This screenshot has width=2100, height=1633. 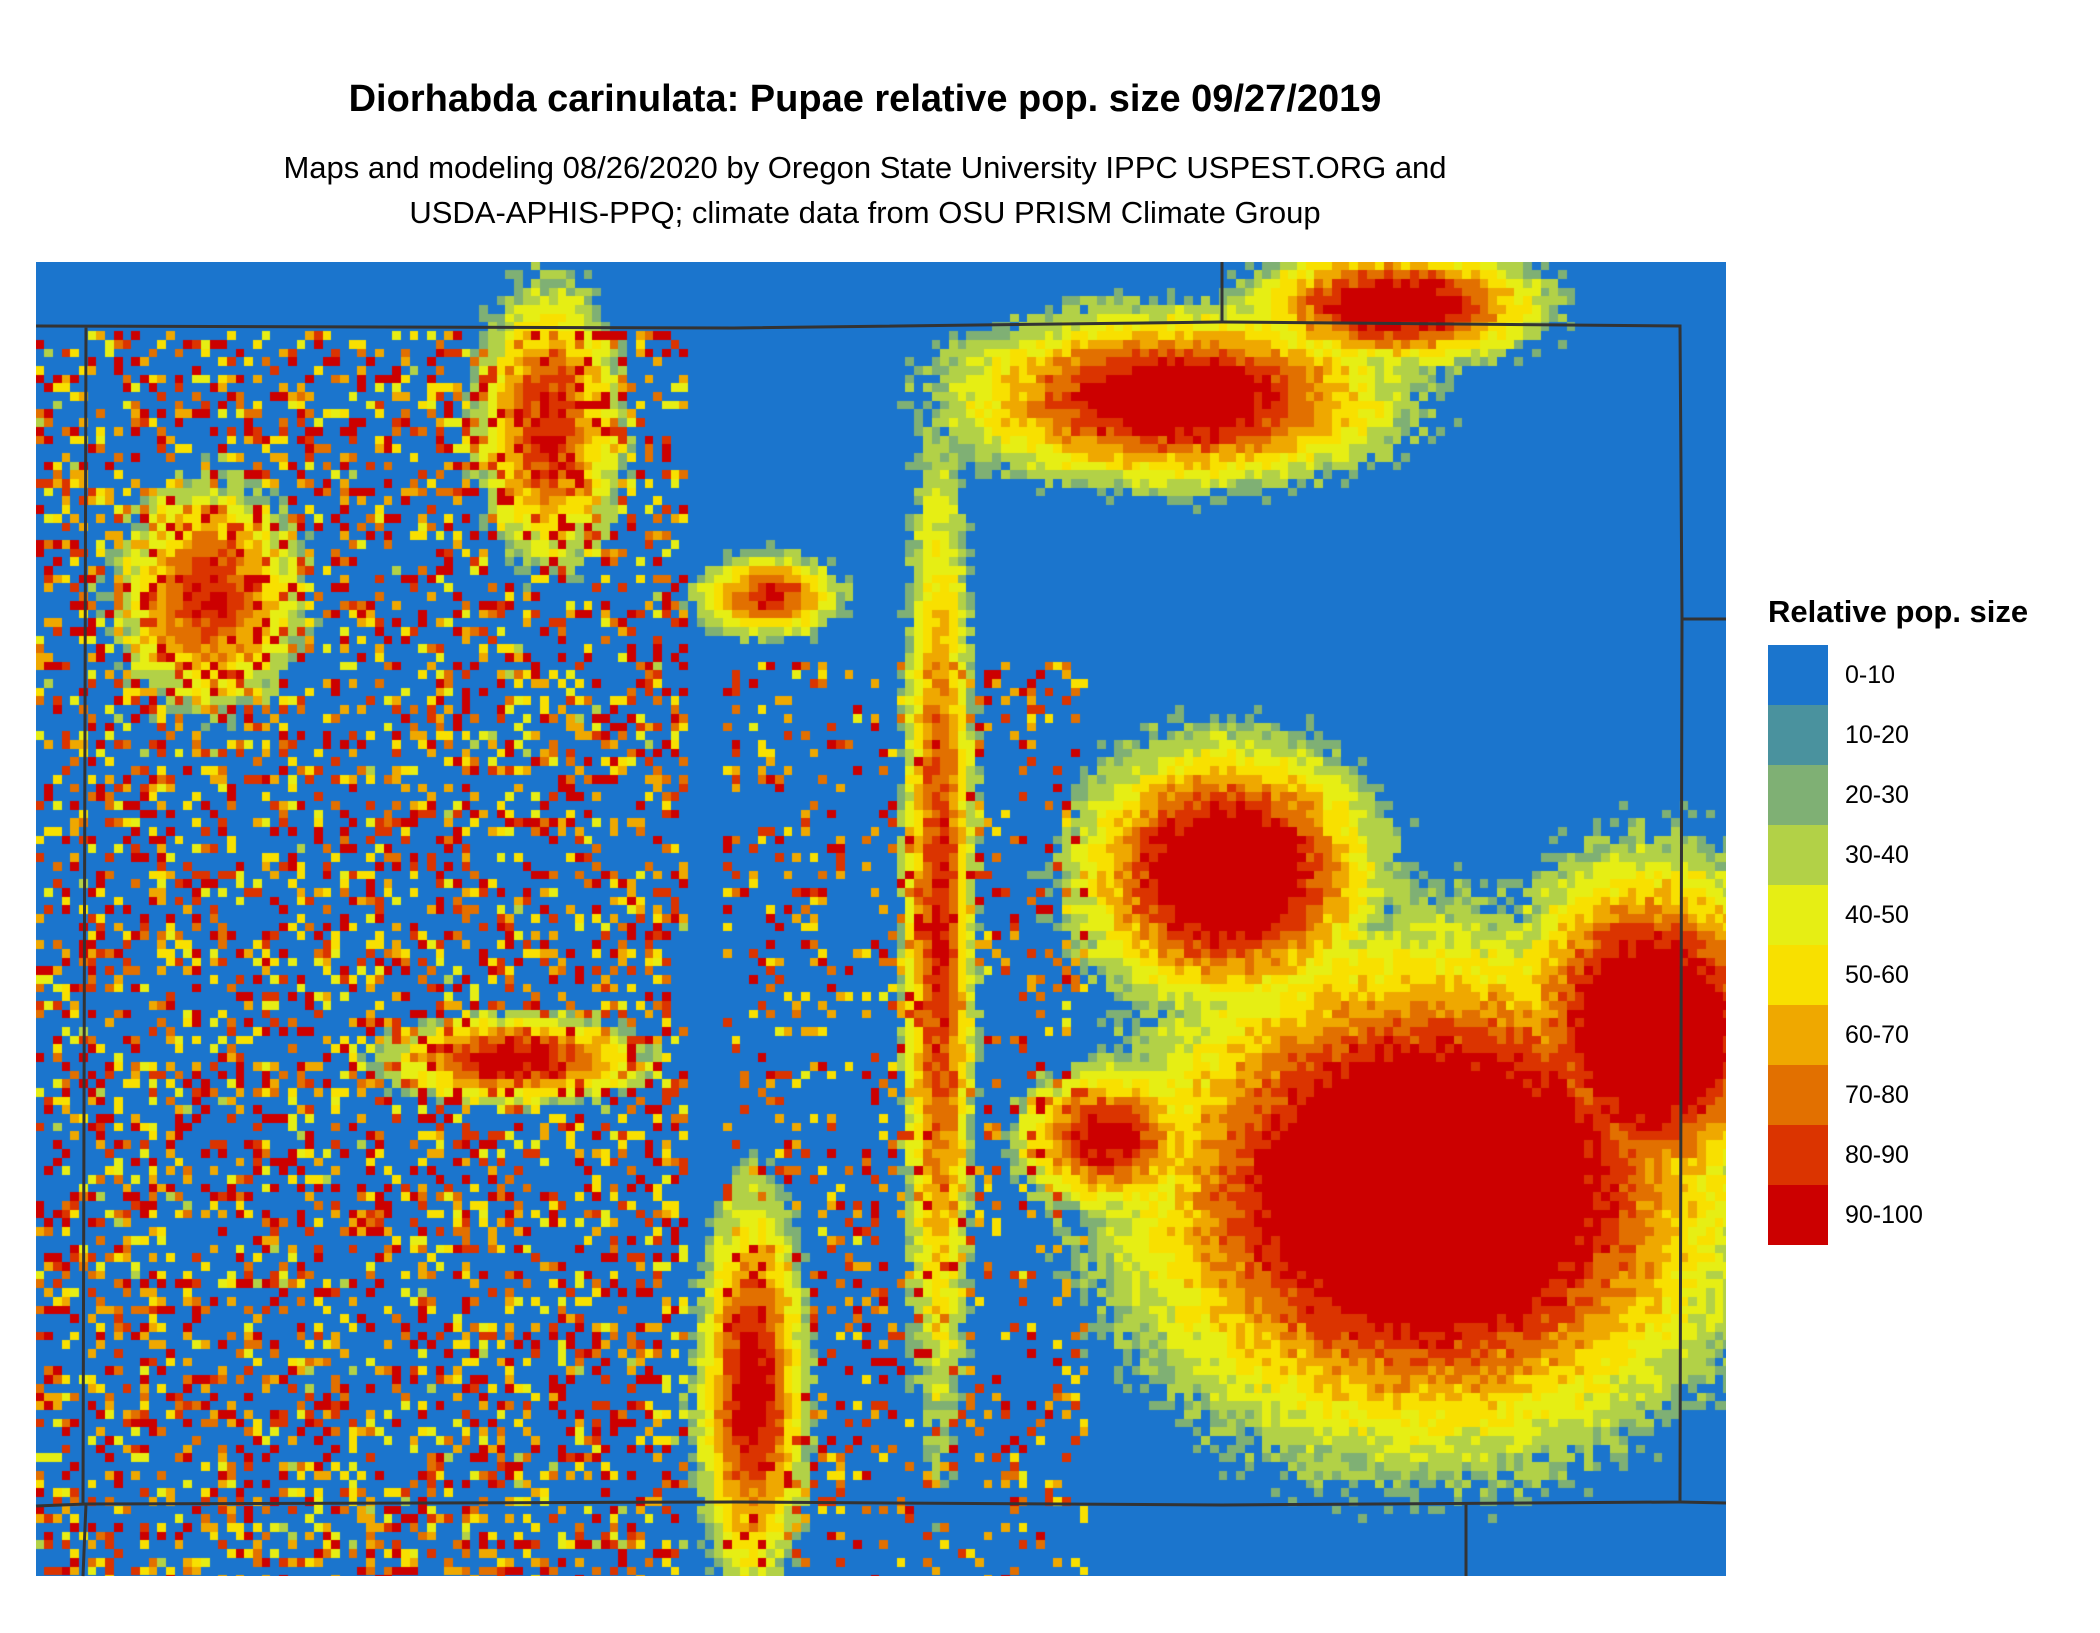 I want to click on legend-item: 60-70, so click(x=1845, y=1035).